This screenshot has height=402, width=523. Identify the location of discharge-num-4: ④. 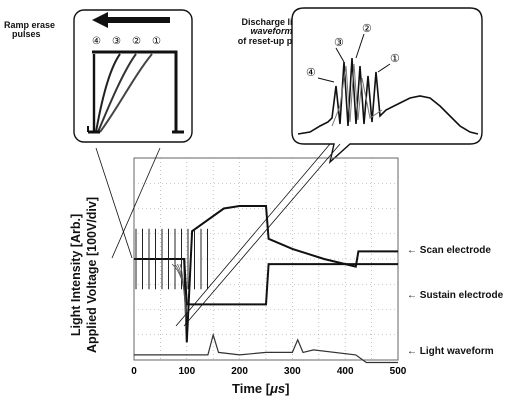
(311, 73).